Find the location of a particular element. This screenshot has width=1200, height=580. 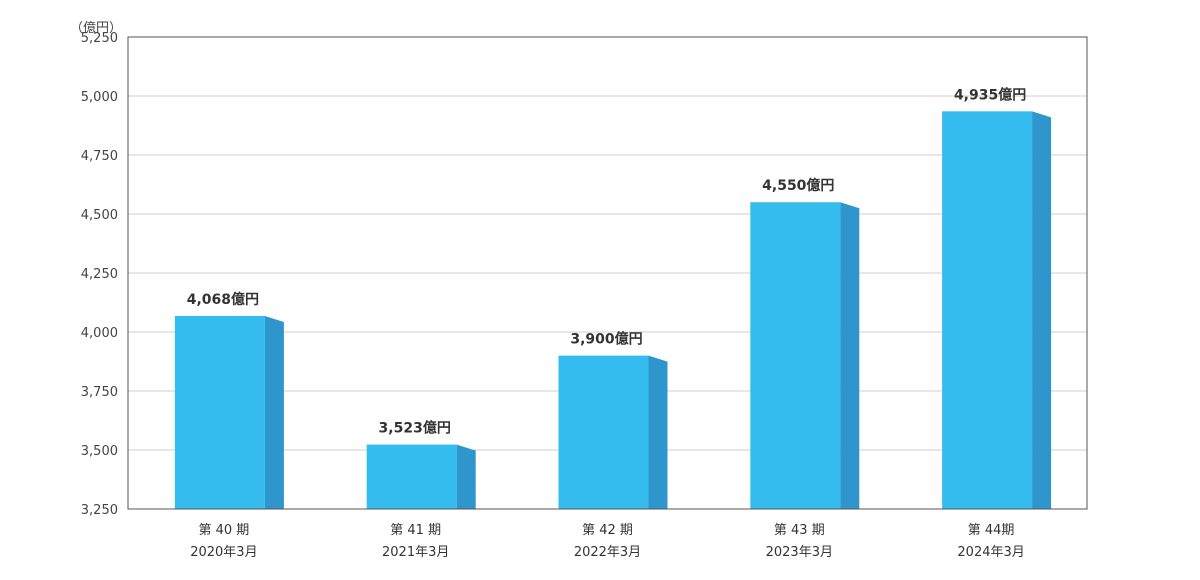

data-label: 4,068億円 is located at coordinates (223, 299).